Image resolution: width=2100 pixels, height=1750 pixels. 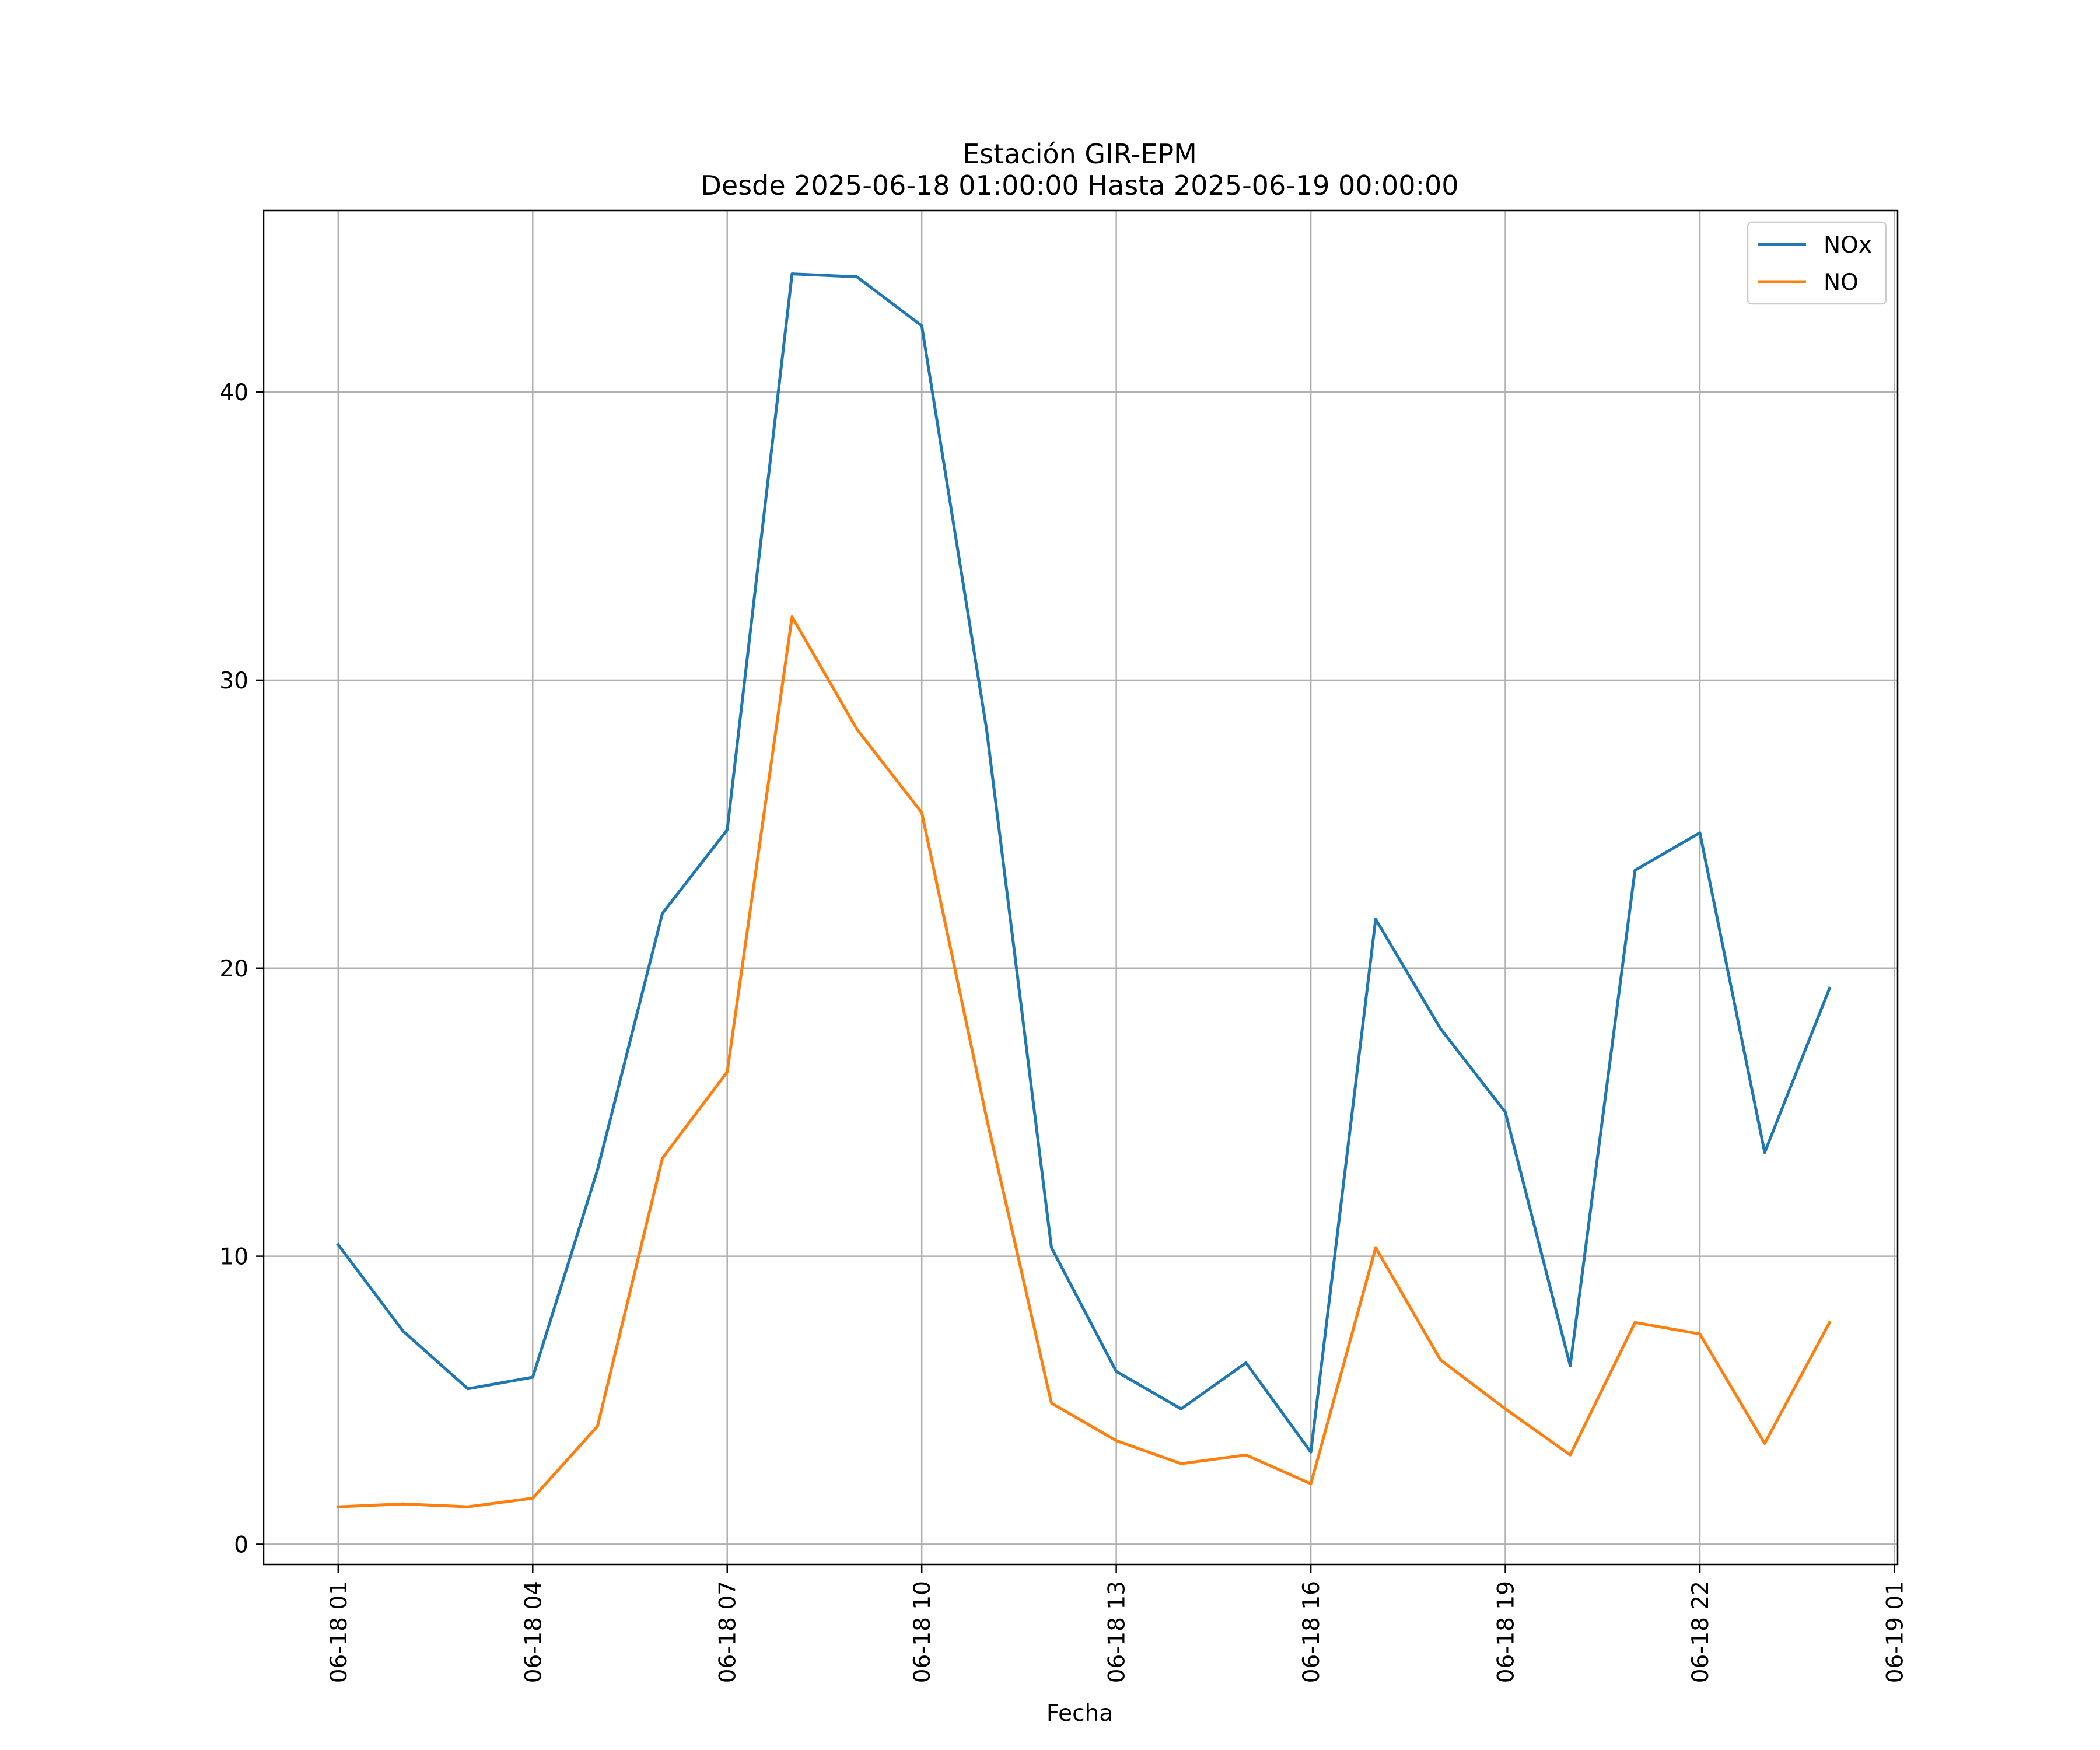 I want to click on x-tick-label: 06-18 07, so click(x=728, y=1632).